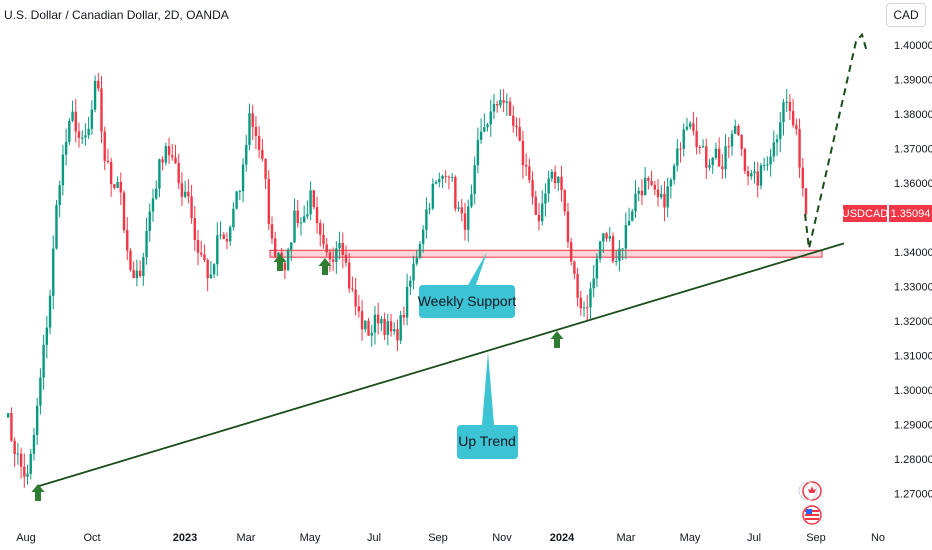 This screenshot has height=550, width=932. Describe the element at coordinates (812, 503) in the screenshot. I see `flag-icons` at that location.